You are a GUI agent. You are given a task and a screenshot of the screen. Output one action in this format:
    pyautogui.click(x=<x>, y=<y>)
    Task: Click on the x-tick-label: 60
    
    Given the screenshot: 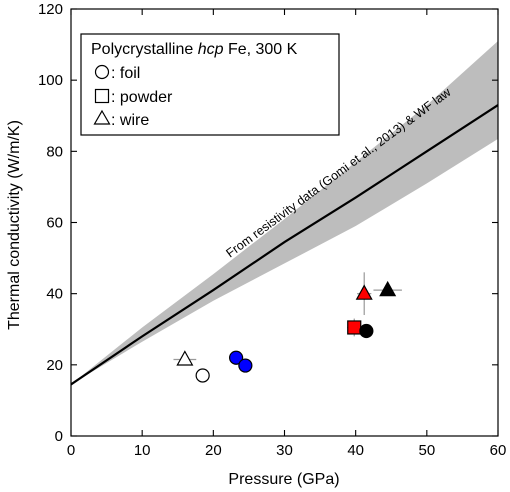 What is the action you would take?
    pyautogui.click(x=498, y=450)
    